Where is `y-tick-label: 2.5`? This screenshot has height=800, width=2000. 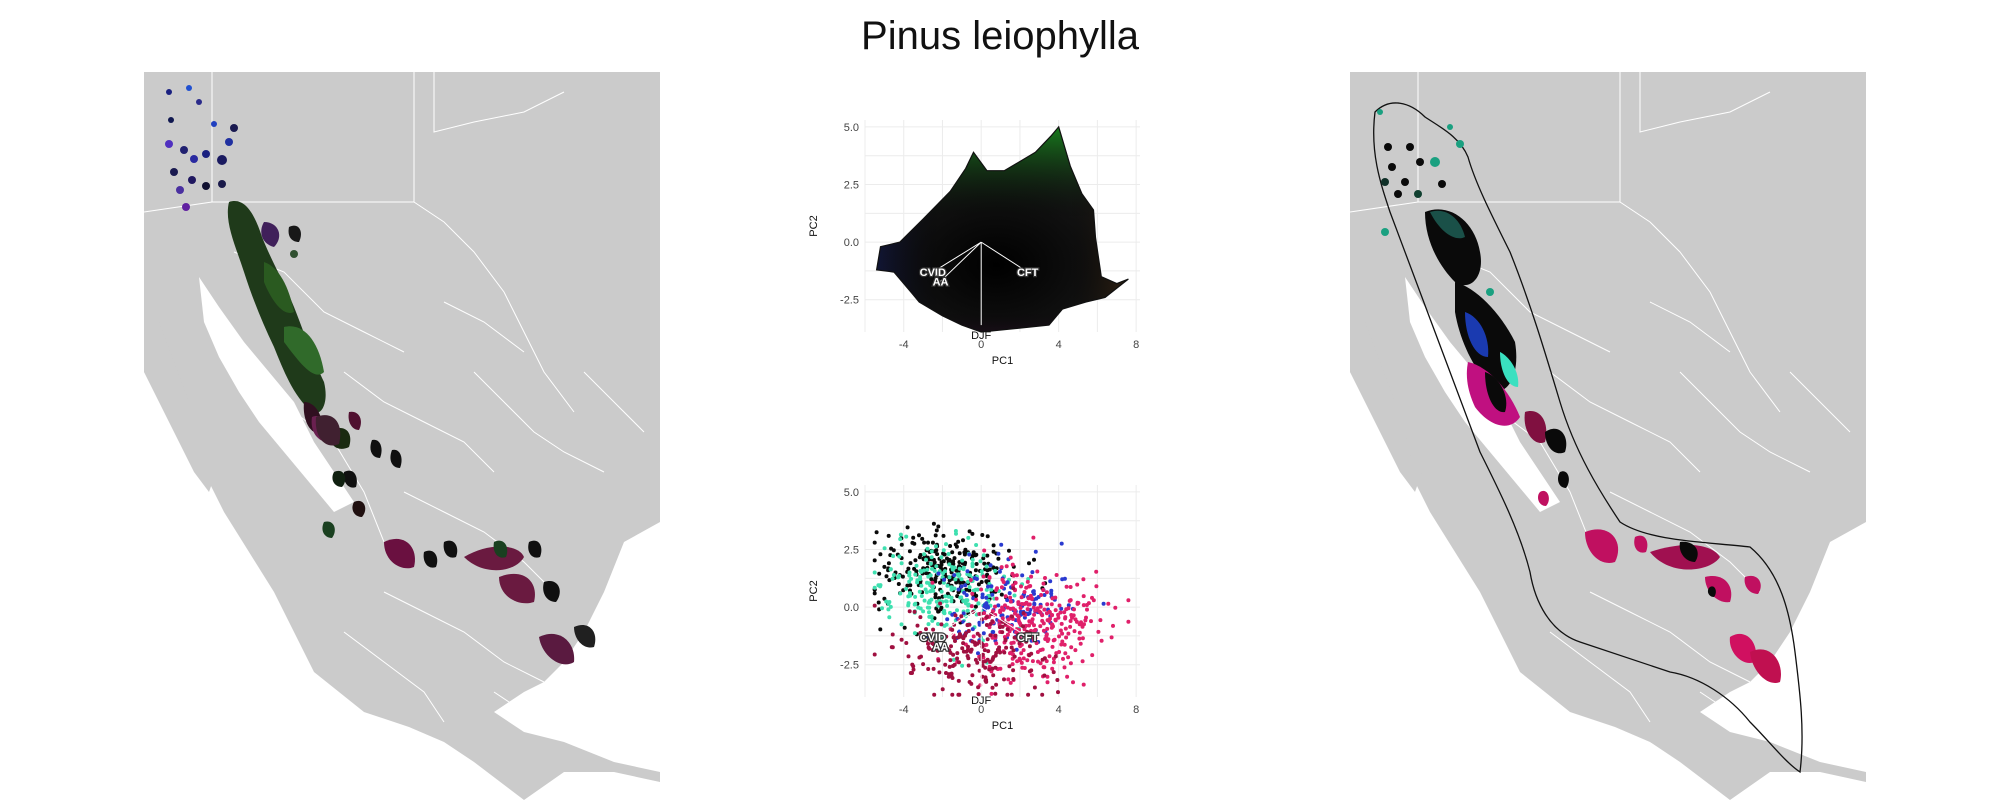
y-tick-label: 2.5 is located at coordinates (851, 551).